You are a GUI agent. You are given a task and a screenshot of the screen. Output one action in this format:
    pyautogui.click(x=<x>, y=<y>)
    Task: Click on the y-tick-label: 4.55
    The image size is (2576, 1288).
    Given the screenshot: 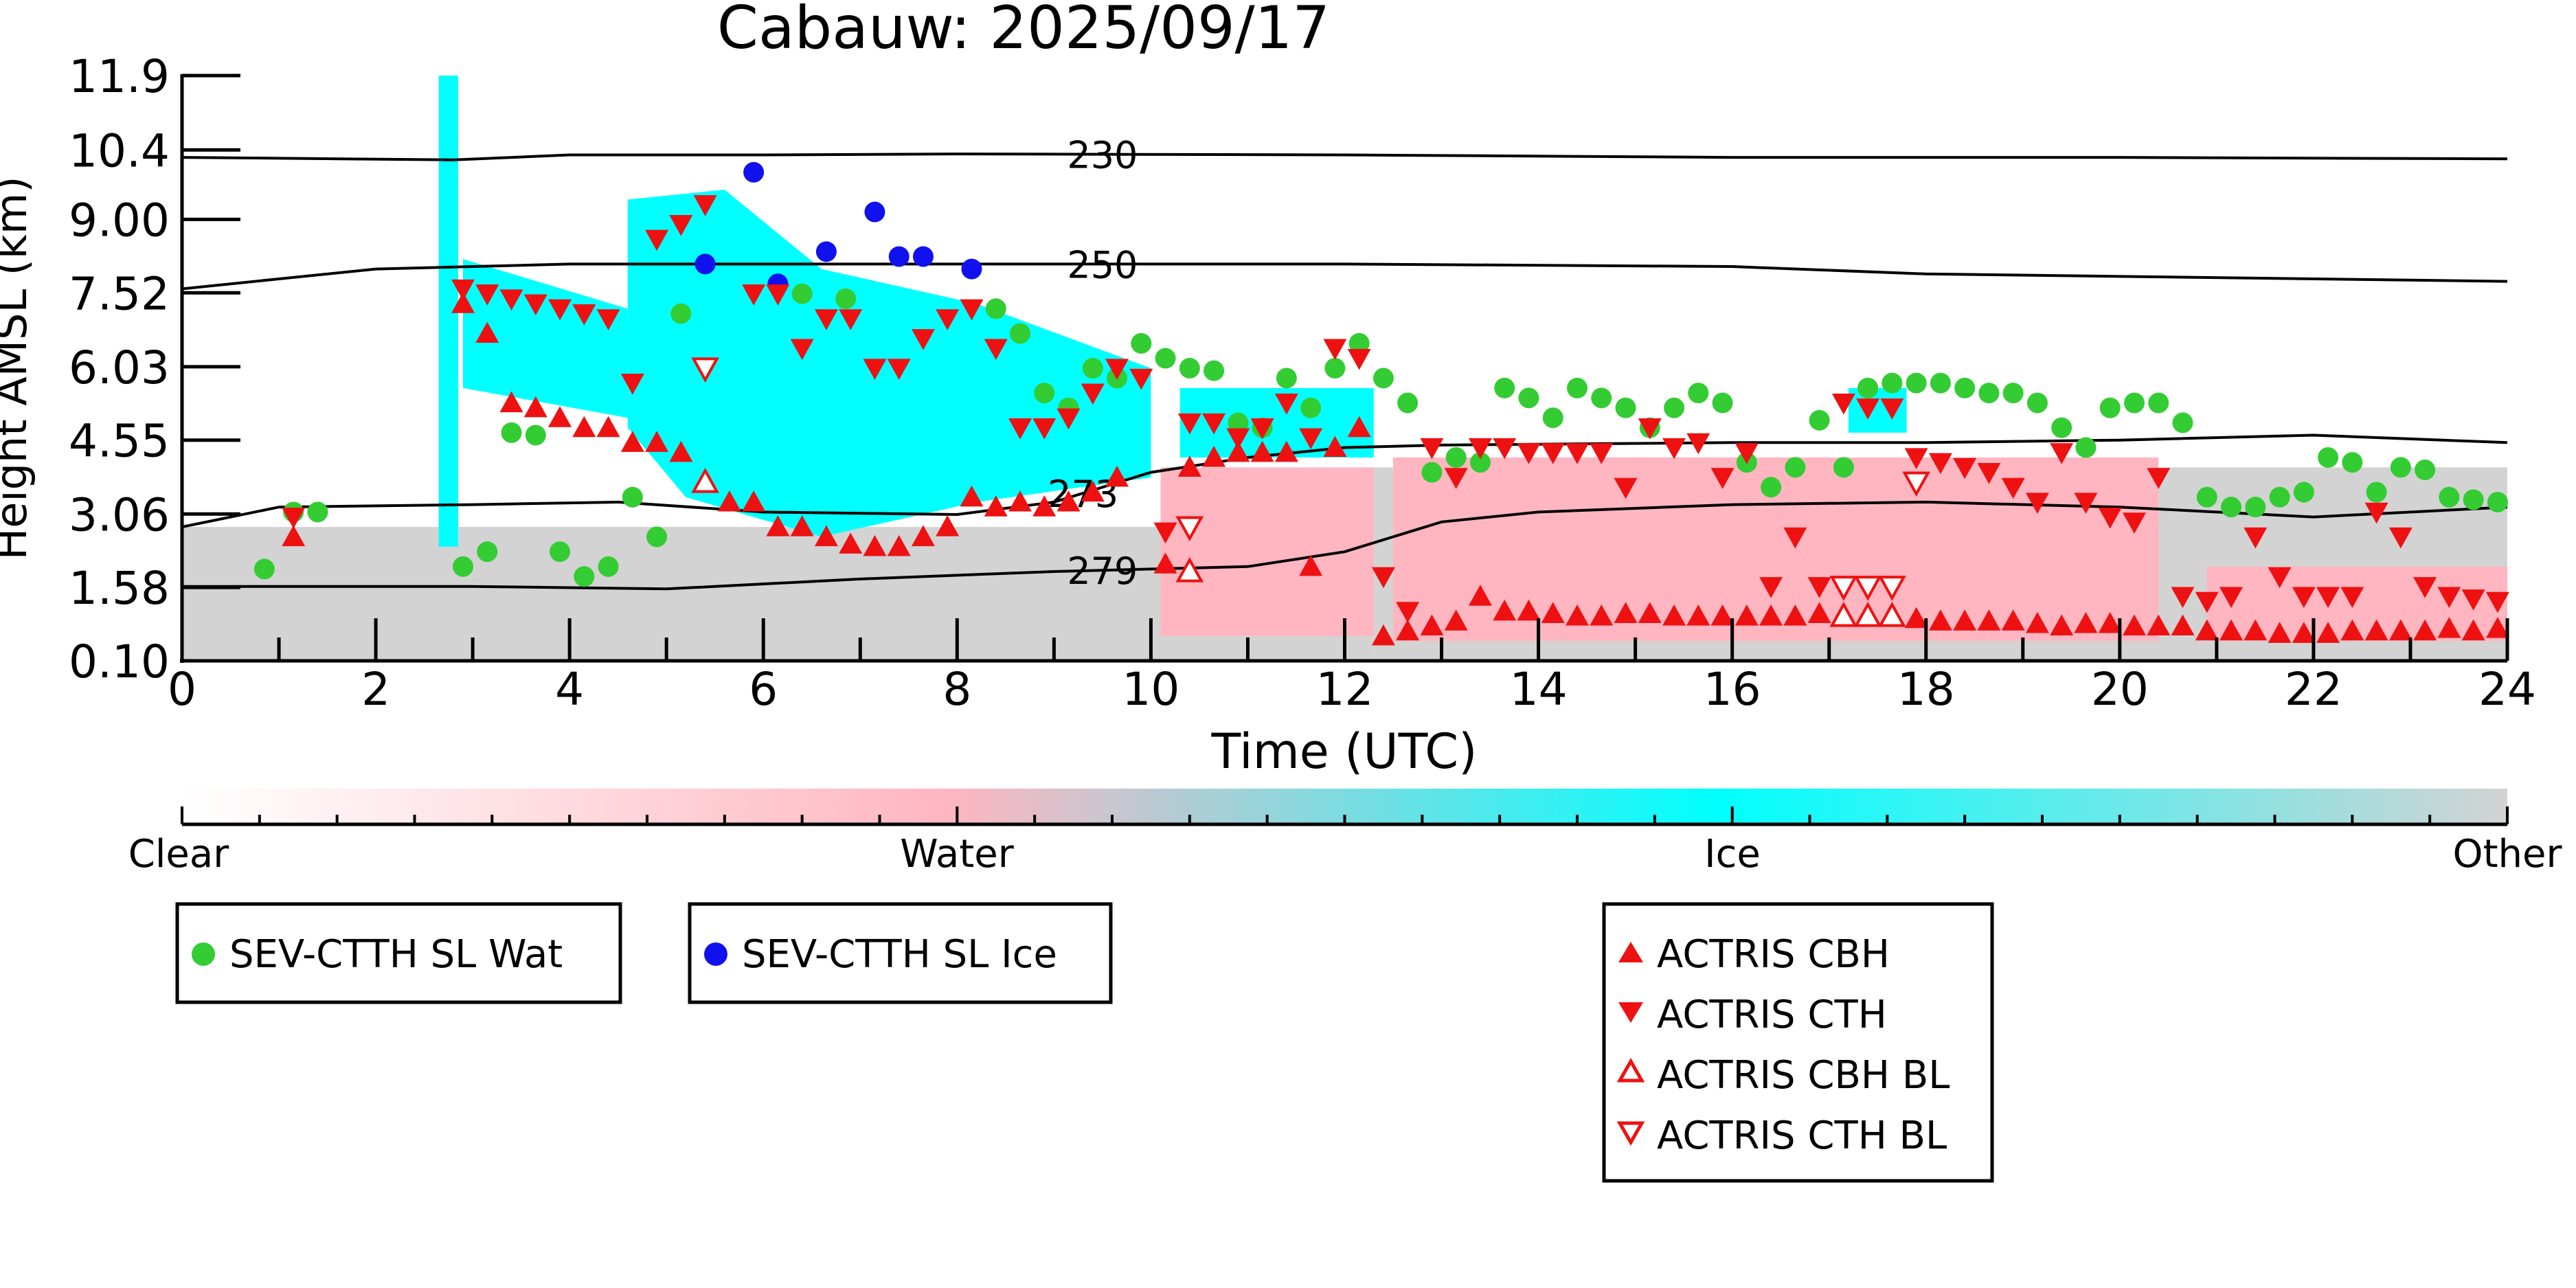 What is the action you would take?
    pyautogui.click(x=119, y=441)
    